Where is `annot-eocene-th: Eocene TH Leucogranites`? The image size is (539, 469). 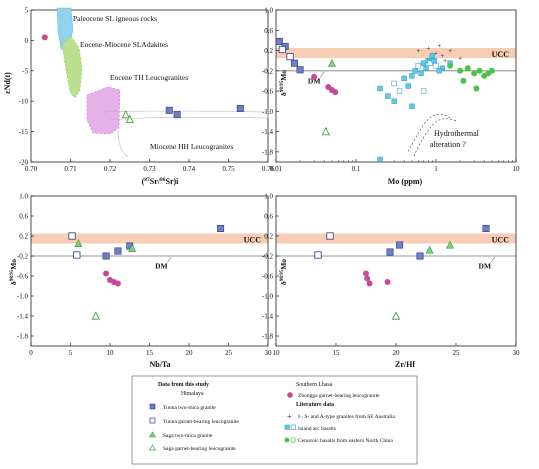
annot-eocene-th: Eocene TH Leucogranites is located at coordinates (149, 77).